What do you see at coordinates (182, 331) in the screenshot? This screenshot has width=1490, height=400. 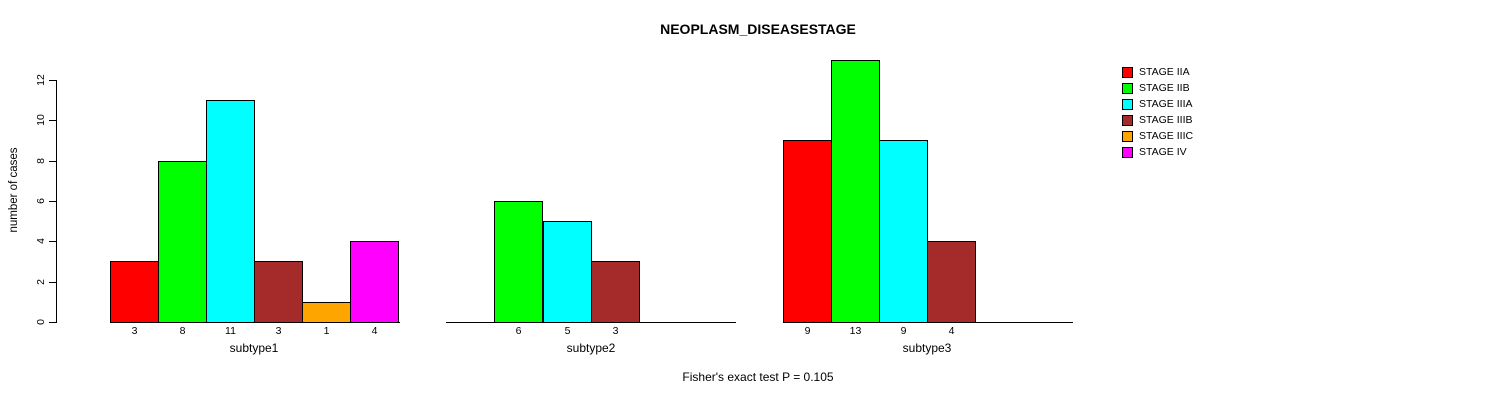 I see `bar-count-label: 8` at bounding box center [182, 331].